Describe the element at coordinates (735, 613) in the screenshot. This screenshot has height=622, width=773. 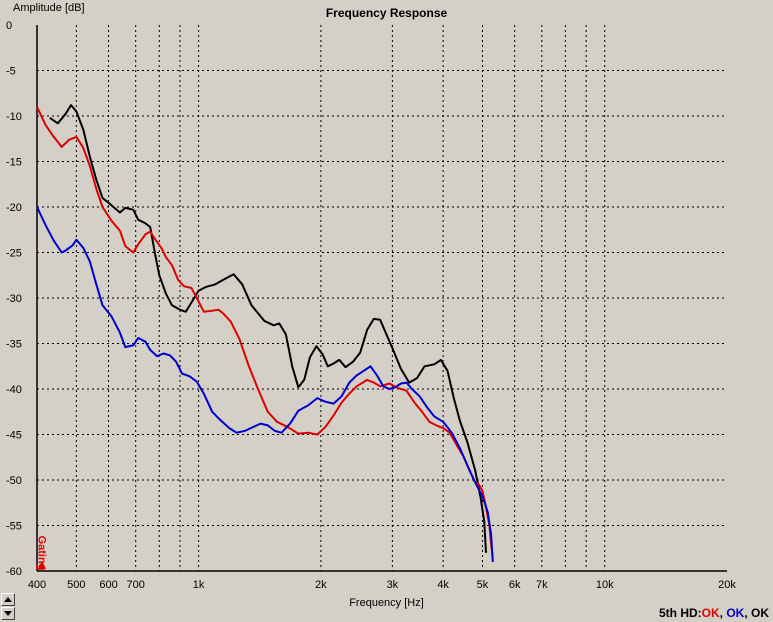
I see `status-ok-2: OK` at that location.